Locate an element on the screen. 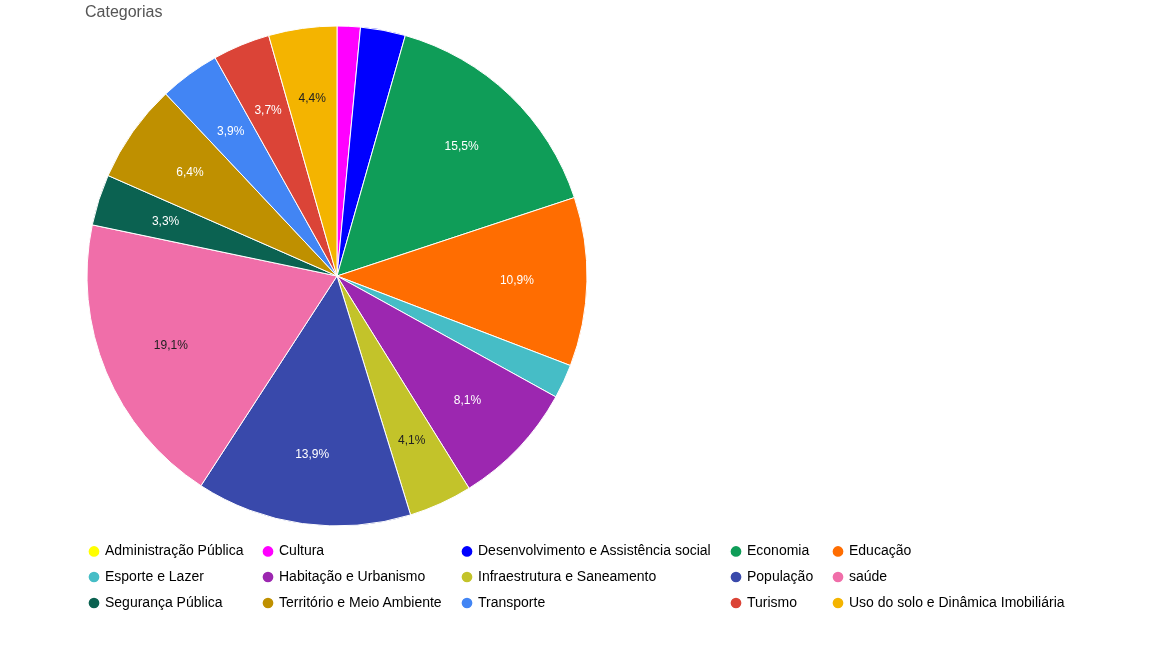 Image resolution: width=1150 pixels, height=663 pixels. legend-label: Segurança Pública is located at coordinates (164, 602).